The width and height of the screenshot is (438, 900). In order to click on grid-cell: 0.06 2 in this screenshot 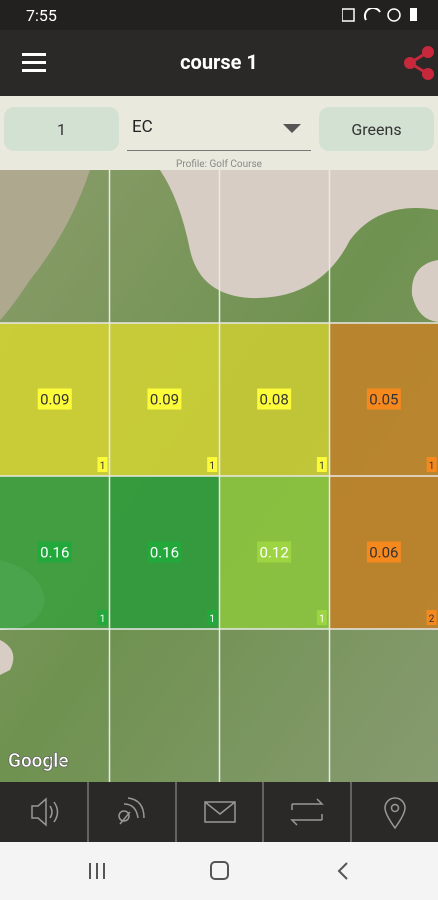, I will do `click(383, 552)`.